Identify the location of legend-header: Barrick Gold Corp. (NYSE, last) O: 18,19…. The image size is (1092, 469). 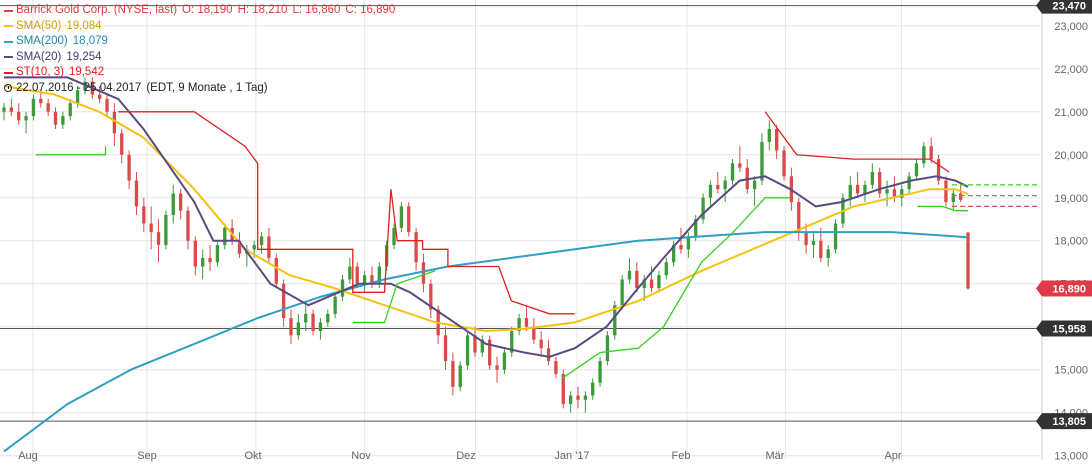
(199, 11).